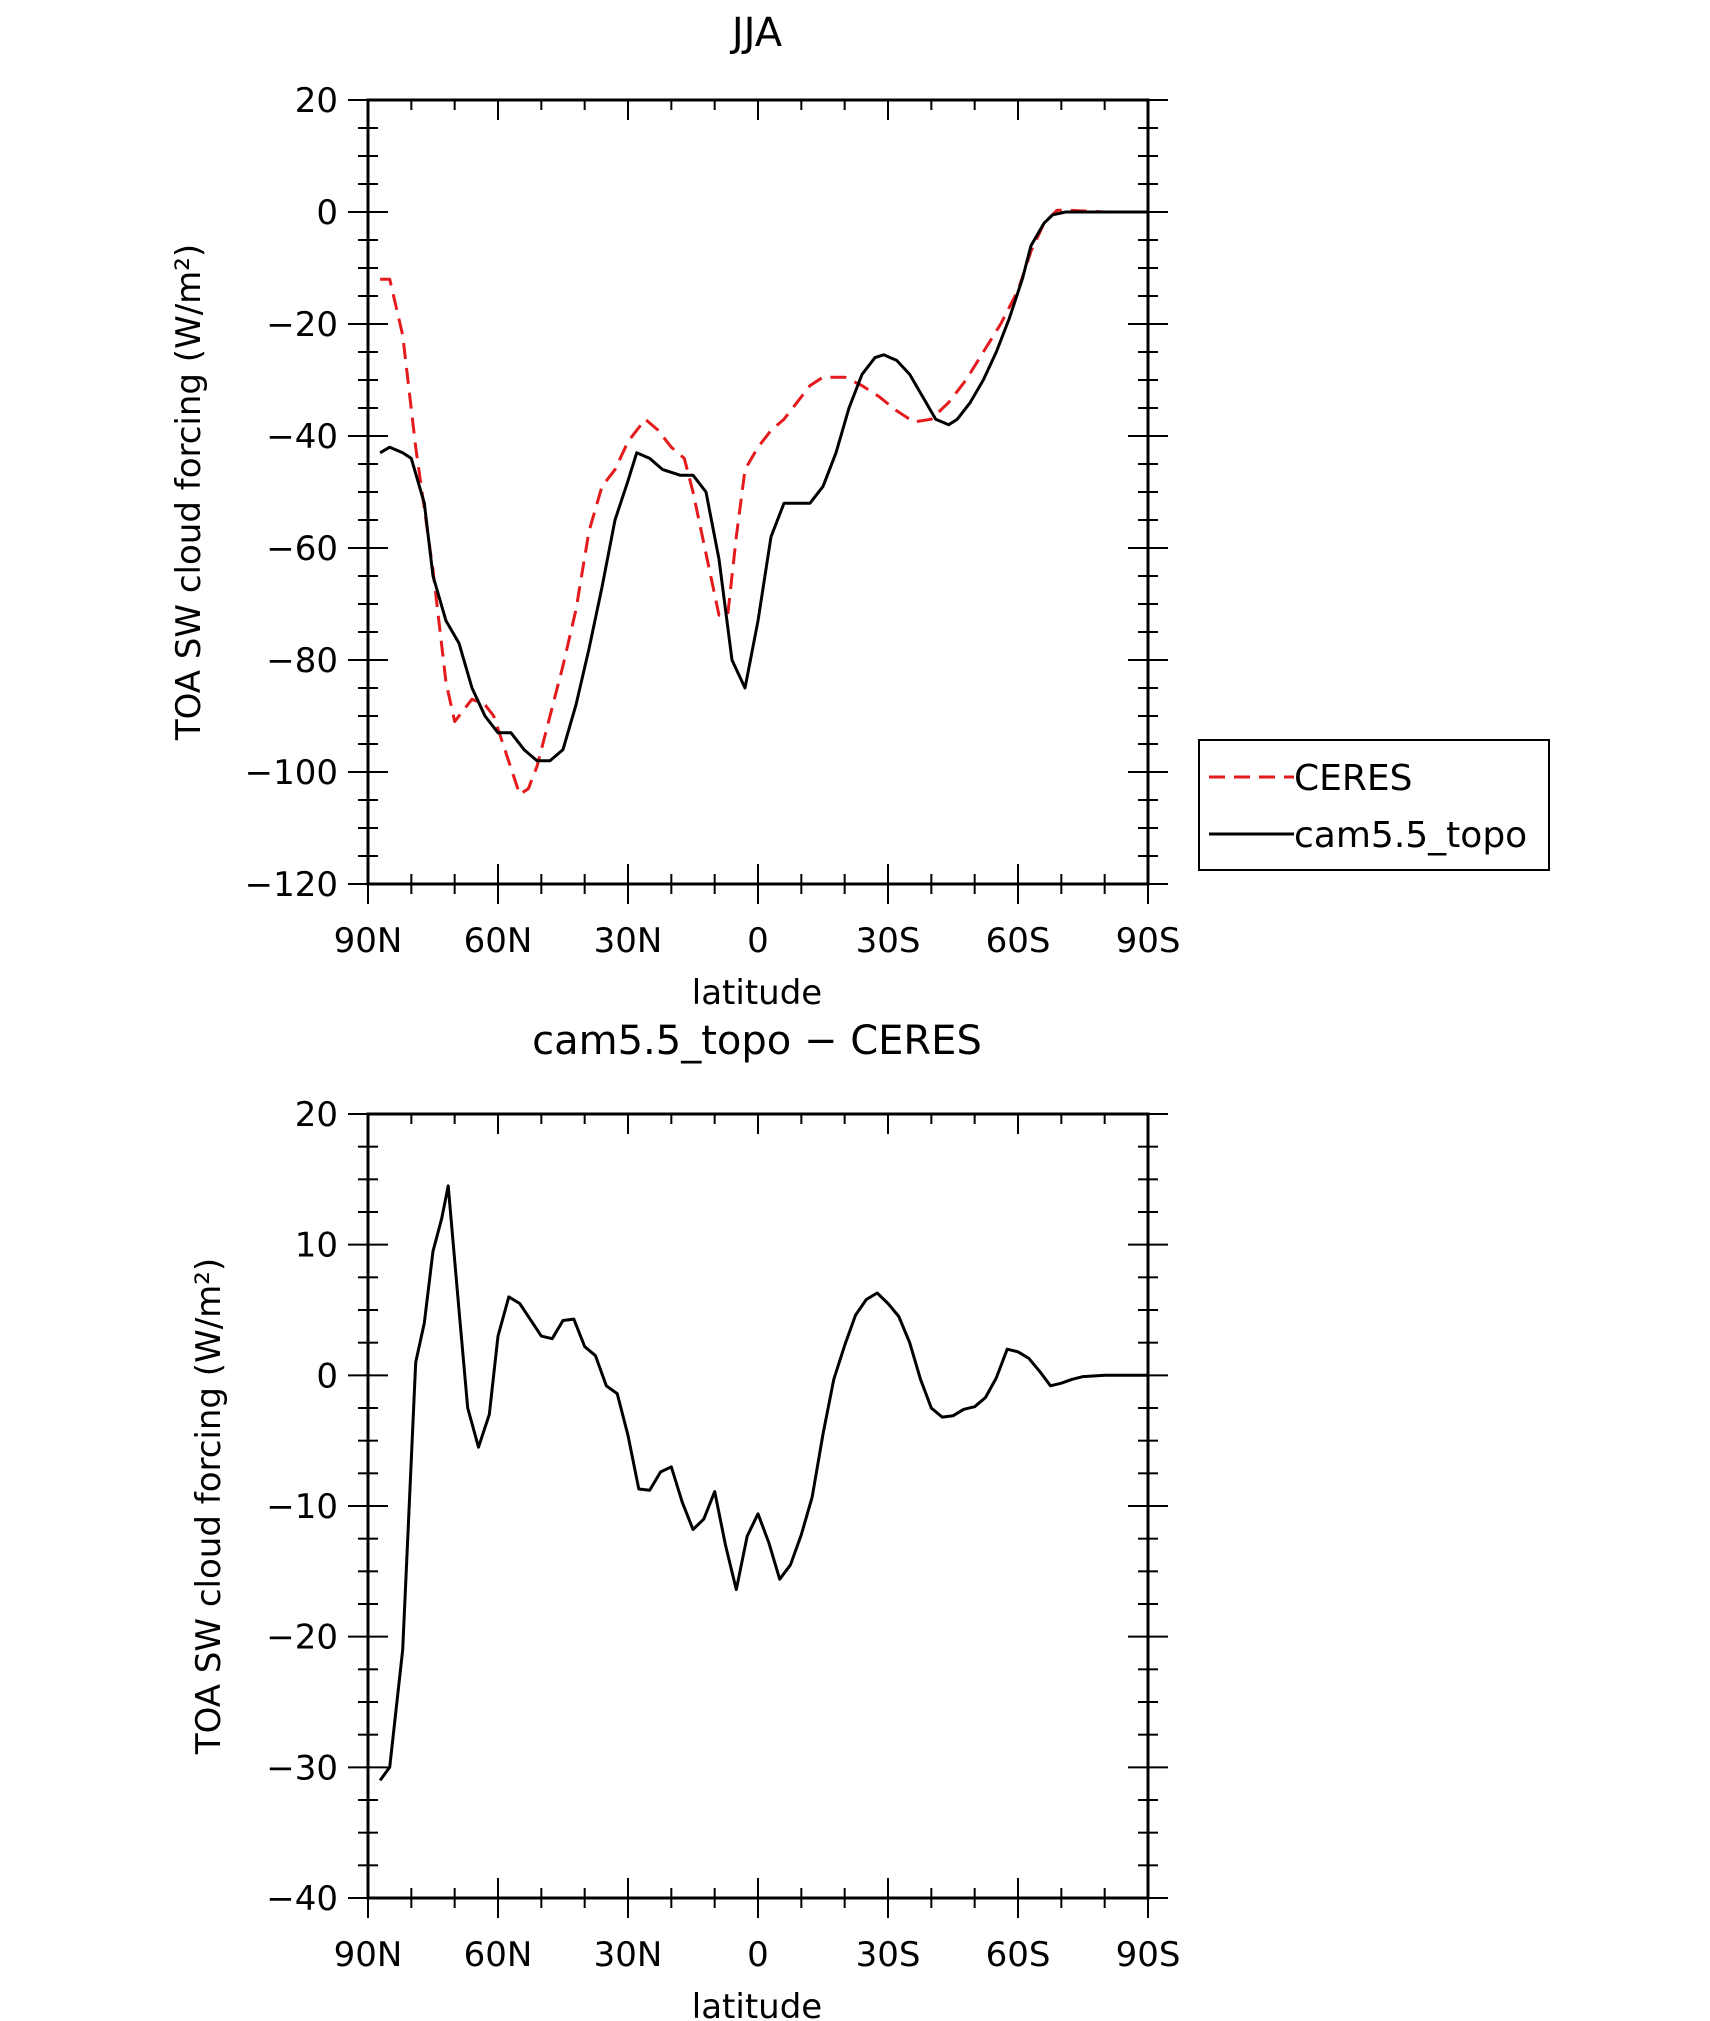  Describe the element at coordinates (757, 1041) in the screenshot. I see `chart-title: cam5.5_topo − CERES` at that location.